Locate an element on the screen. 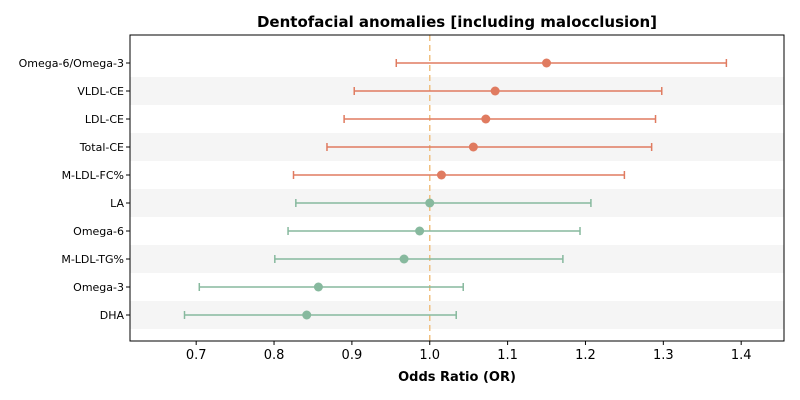 This screenshot has height=400, width=800. x-tick-label: 1.3 is located at coordinates (663, 355).